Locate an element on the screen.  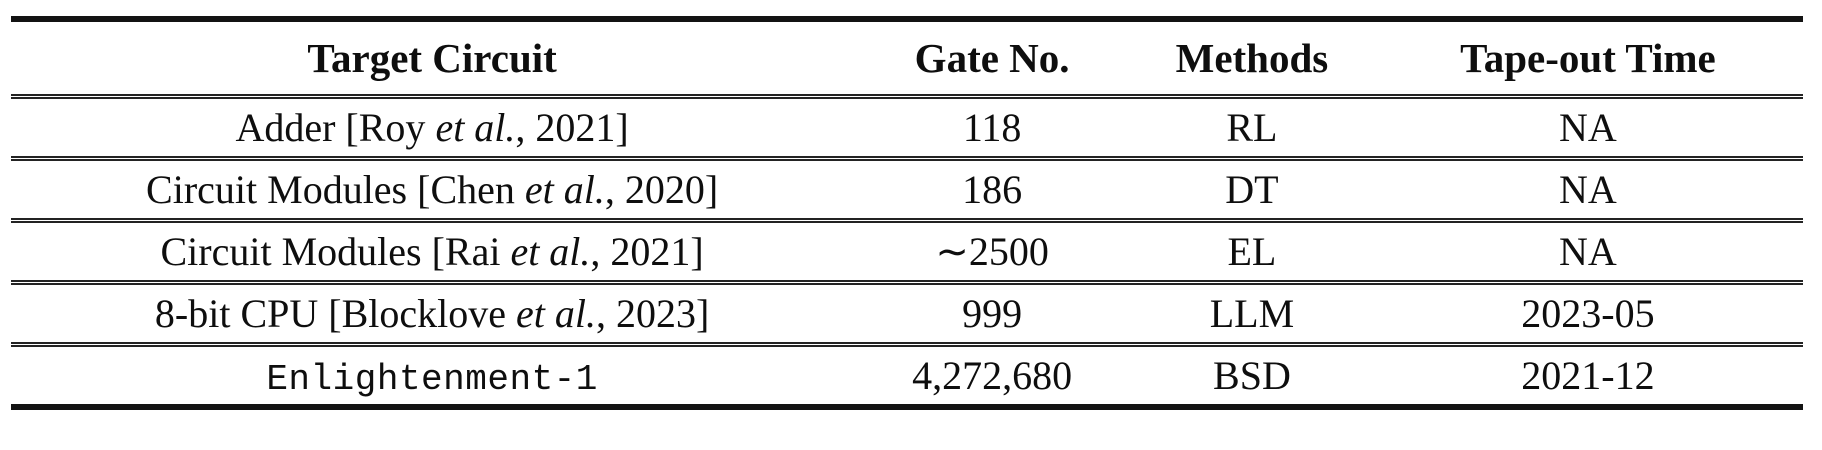
methods-cell: LLM is located at coordinates (1251, 312).